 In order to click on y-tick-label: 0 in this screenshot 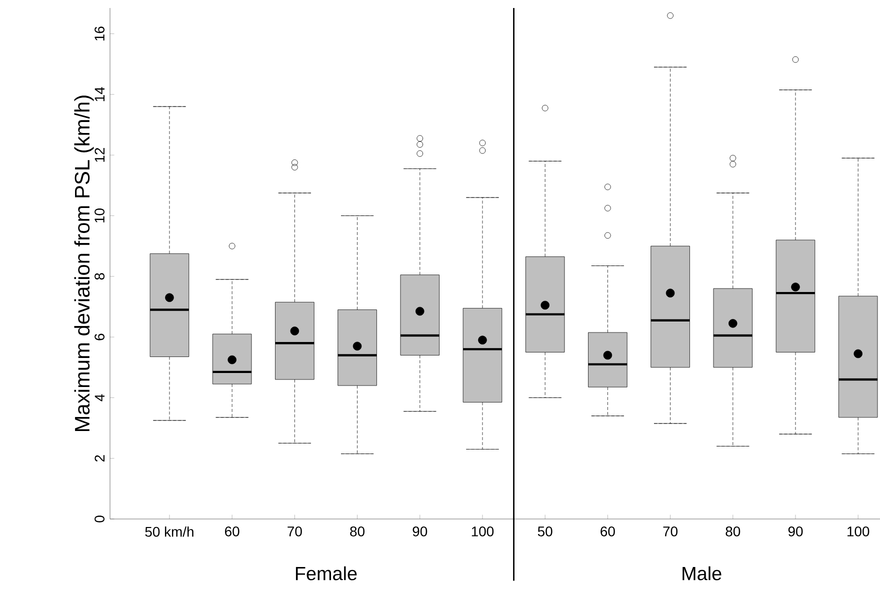, I will do `click(99, 519)`.